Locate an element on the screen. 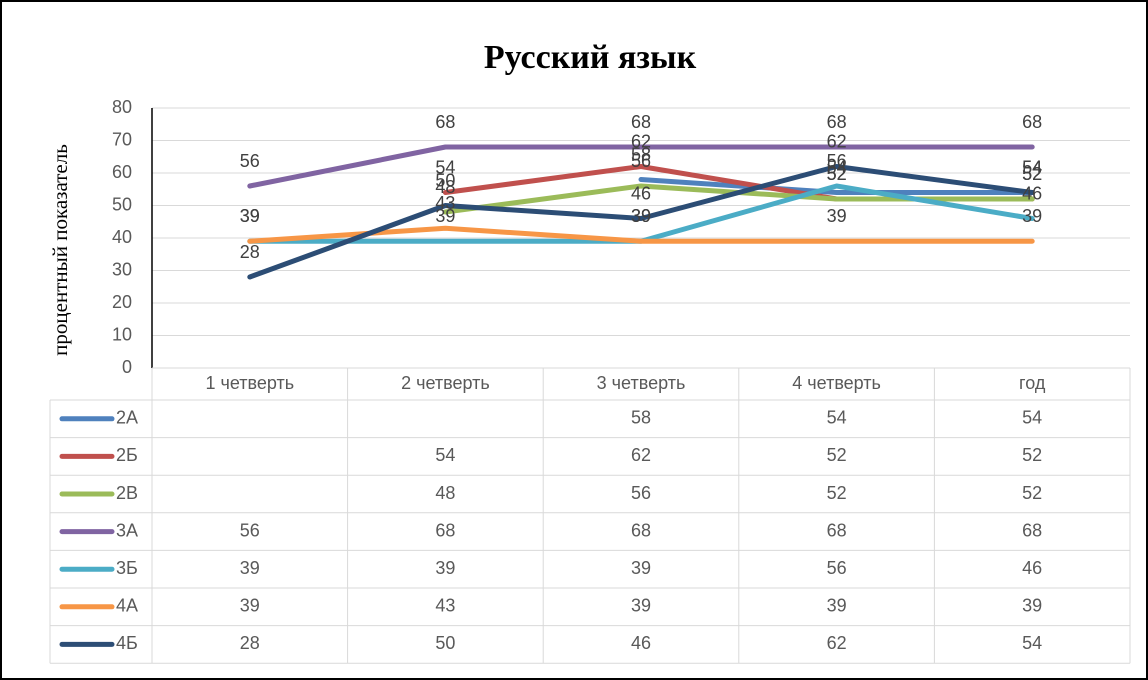  legend-label: 2В is located at coordinates (127, 493).